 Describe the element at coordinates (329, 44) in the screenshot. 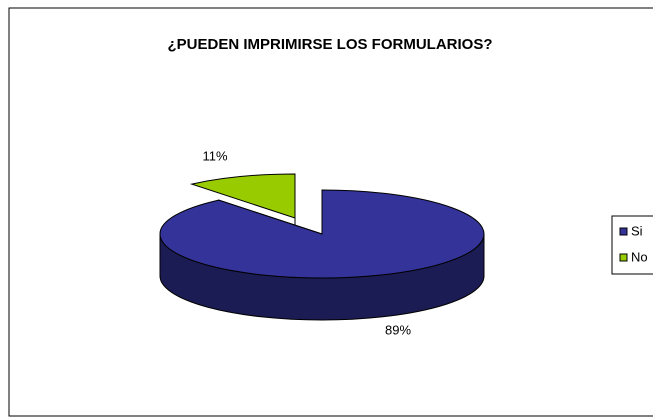

I see `chart-title: ¿PUEDEN IMPRIMIRSE LOS FORMULARIOS?` at that location.